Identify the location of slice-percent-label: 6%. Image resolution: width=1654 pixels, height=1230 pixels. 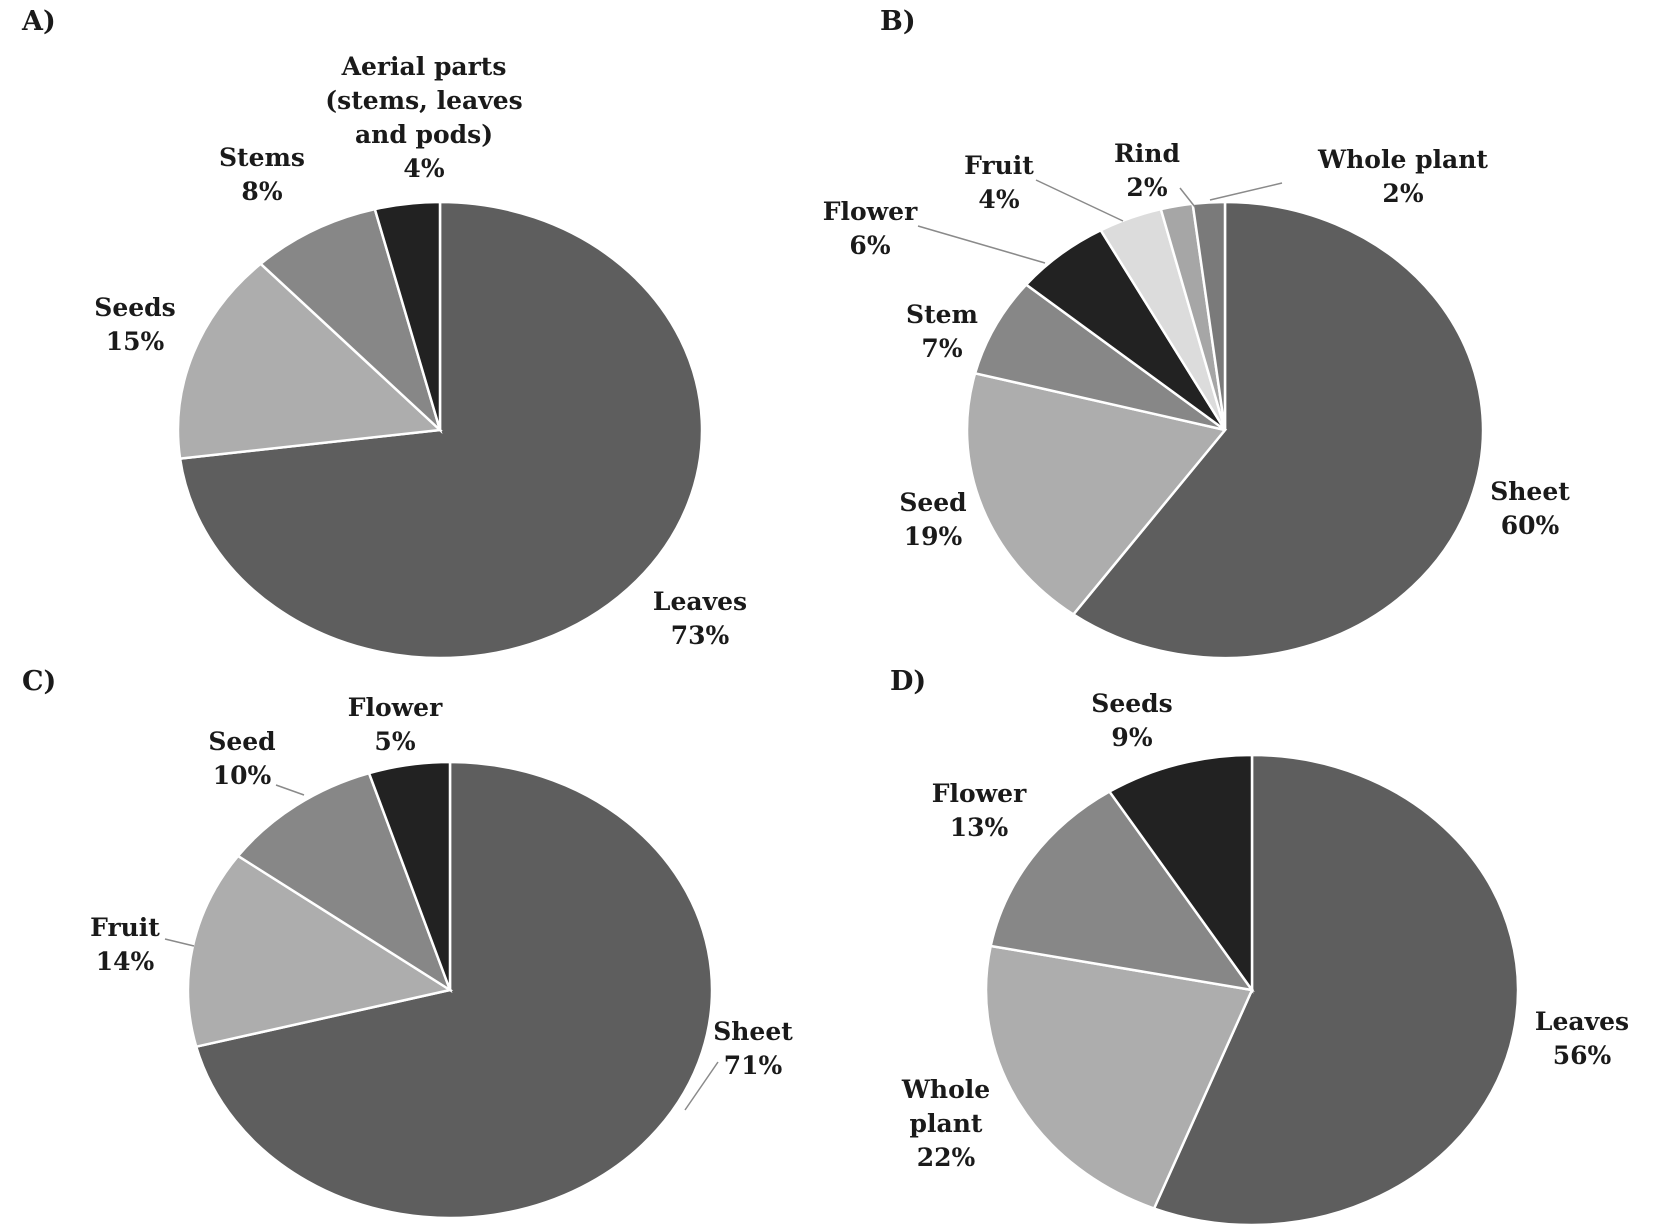
(869, 245).